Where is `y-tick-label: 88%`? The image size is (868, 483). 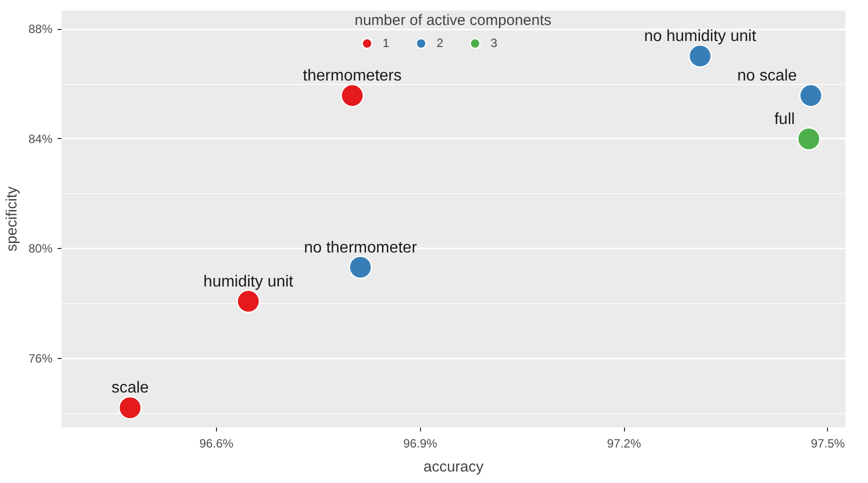
y-tick-label: 88% is located at coordinates (40, 29).